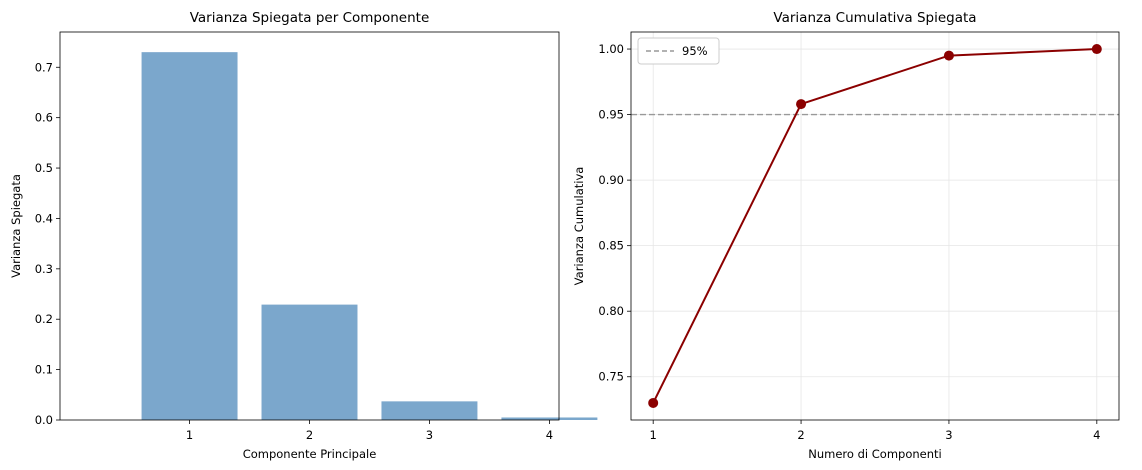 This screenshot has height=470, width=1142. I want to click on line-chart-title: Varianza Cumulativa Spiegata, so click(874, 18).